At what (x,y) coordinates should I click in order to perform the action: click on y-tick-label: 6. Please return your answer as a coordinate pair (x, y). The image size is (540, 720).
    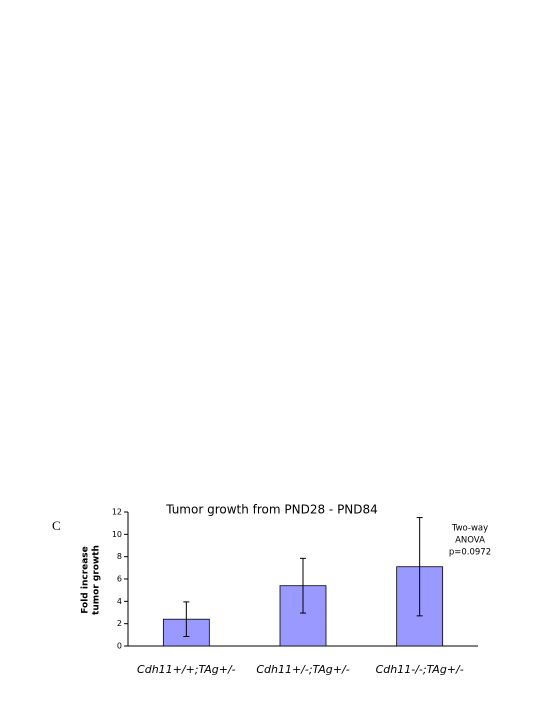
    Looking at the image, I should click on (119, 579).